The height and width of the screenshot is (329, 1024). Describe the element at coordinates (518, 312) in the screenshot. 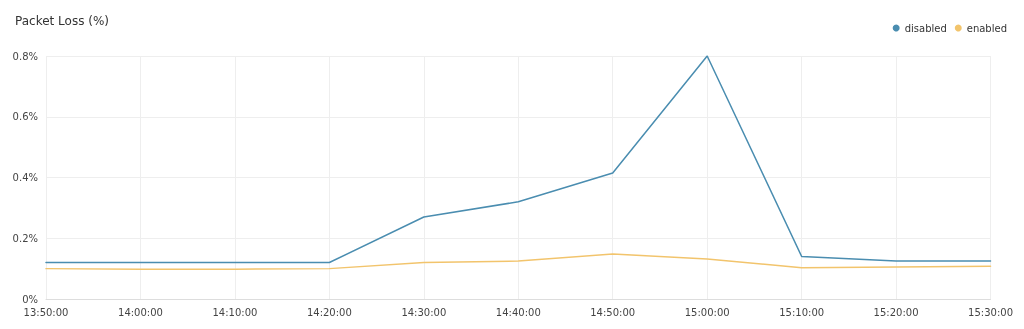

I see `x-tick-label: 14:40:00` at that location.